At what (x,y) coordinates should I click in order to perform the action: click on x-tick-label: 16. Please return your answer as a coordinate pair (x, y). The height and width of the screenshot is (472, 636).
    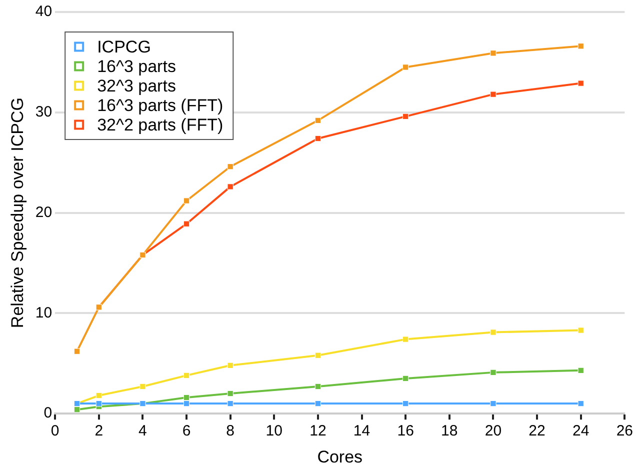
    Looking at the image, I should click on (405, 431).